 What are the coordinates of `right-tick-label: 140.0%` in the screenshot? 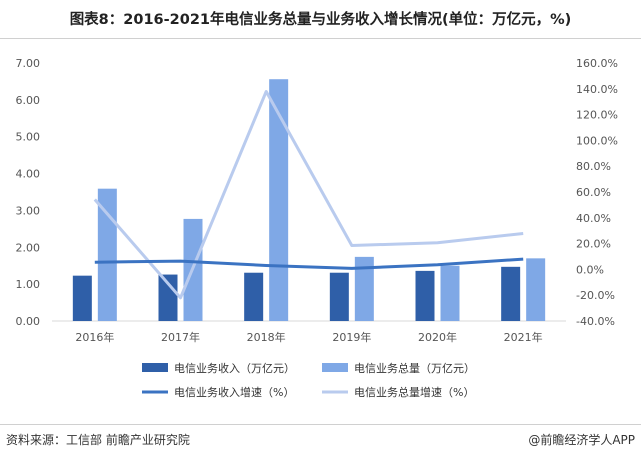 It's located at (597, 89).